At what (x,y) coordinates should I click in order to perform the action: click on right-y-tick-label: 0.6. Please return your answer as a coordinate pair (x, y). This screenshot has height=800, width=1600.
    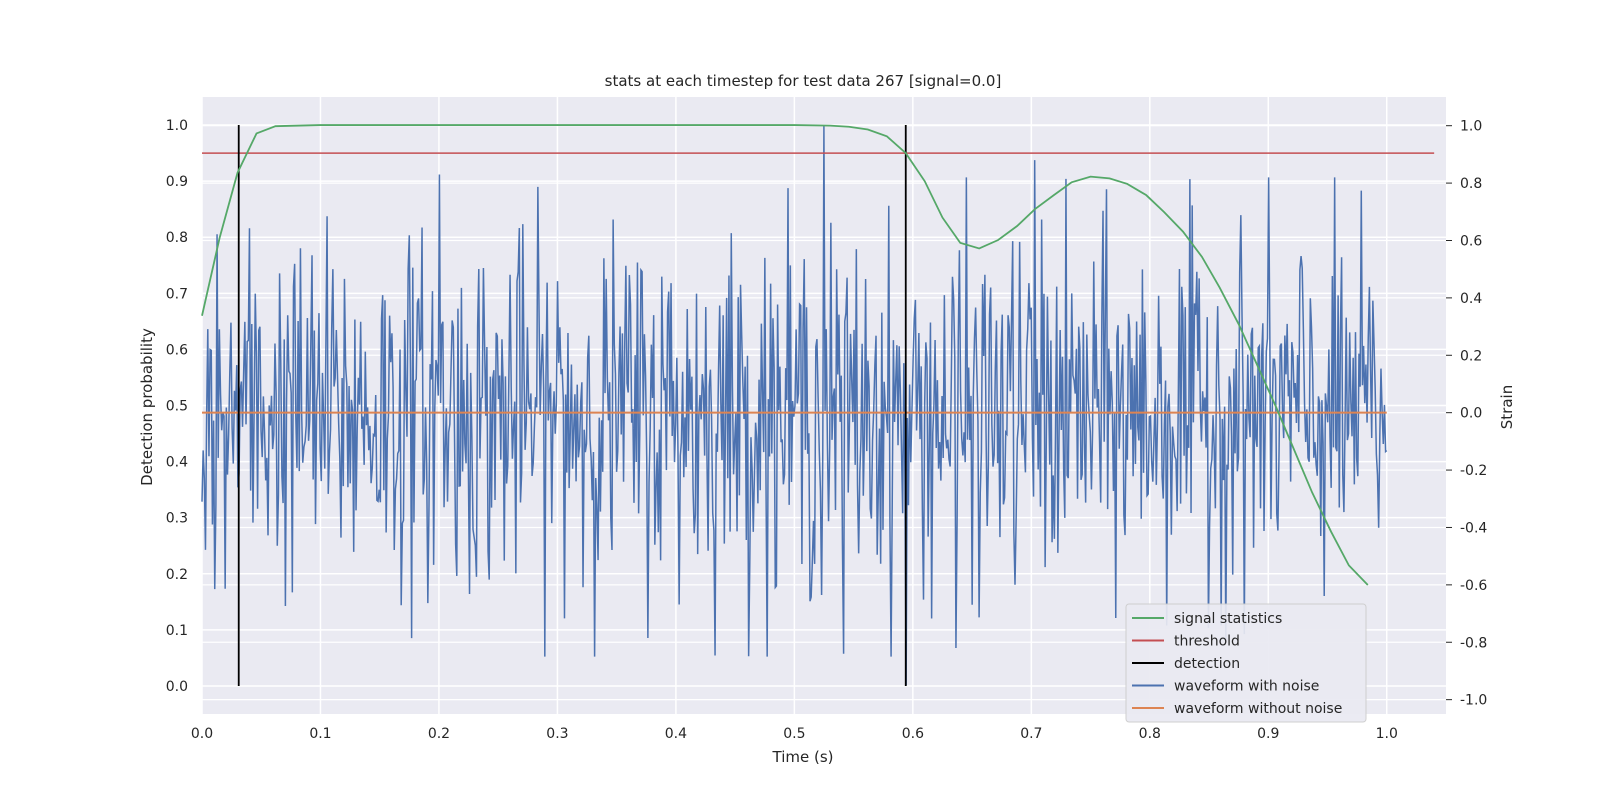
    Looking at the image, I should click on (1471, 241).